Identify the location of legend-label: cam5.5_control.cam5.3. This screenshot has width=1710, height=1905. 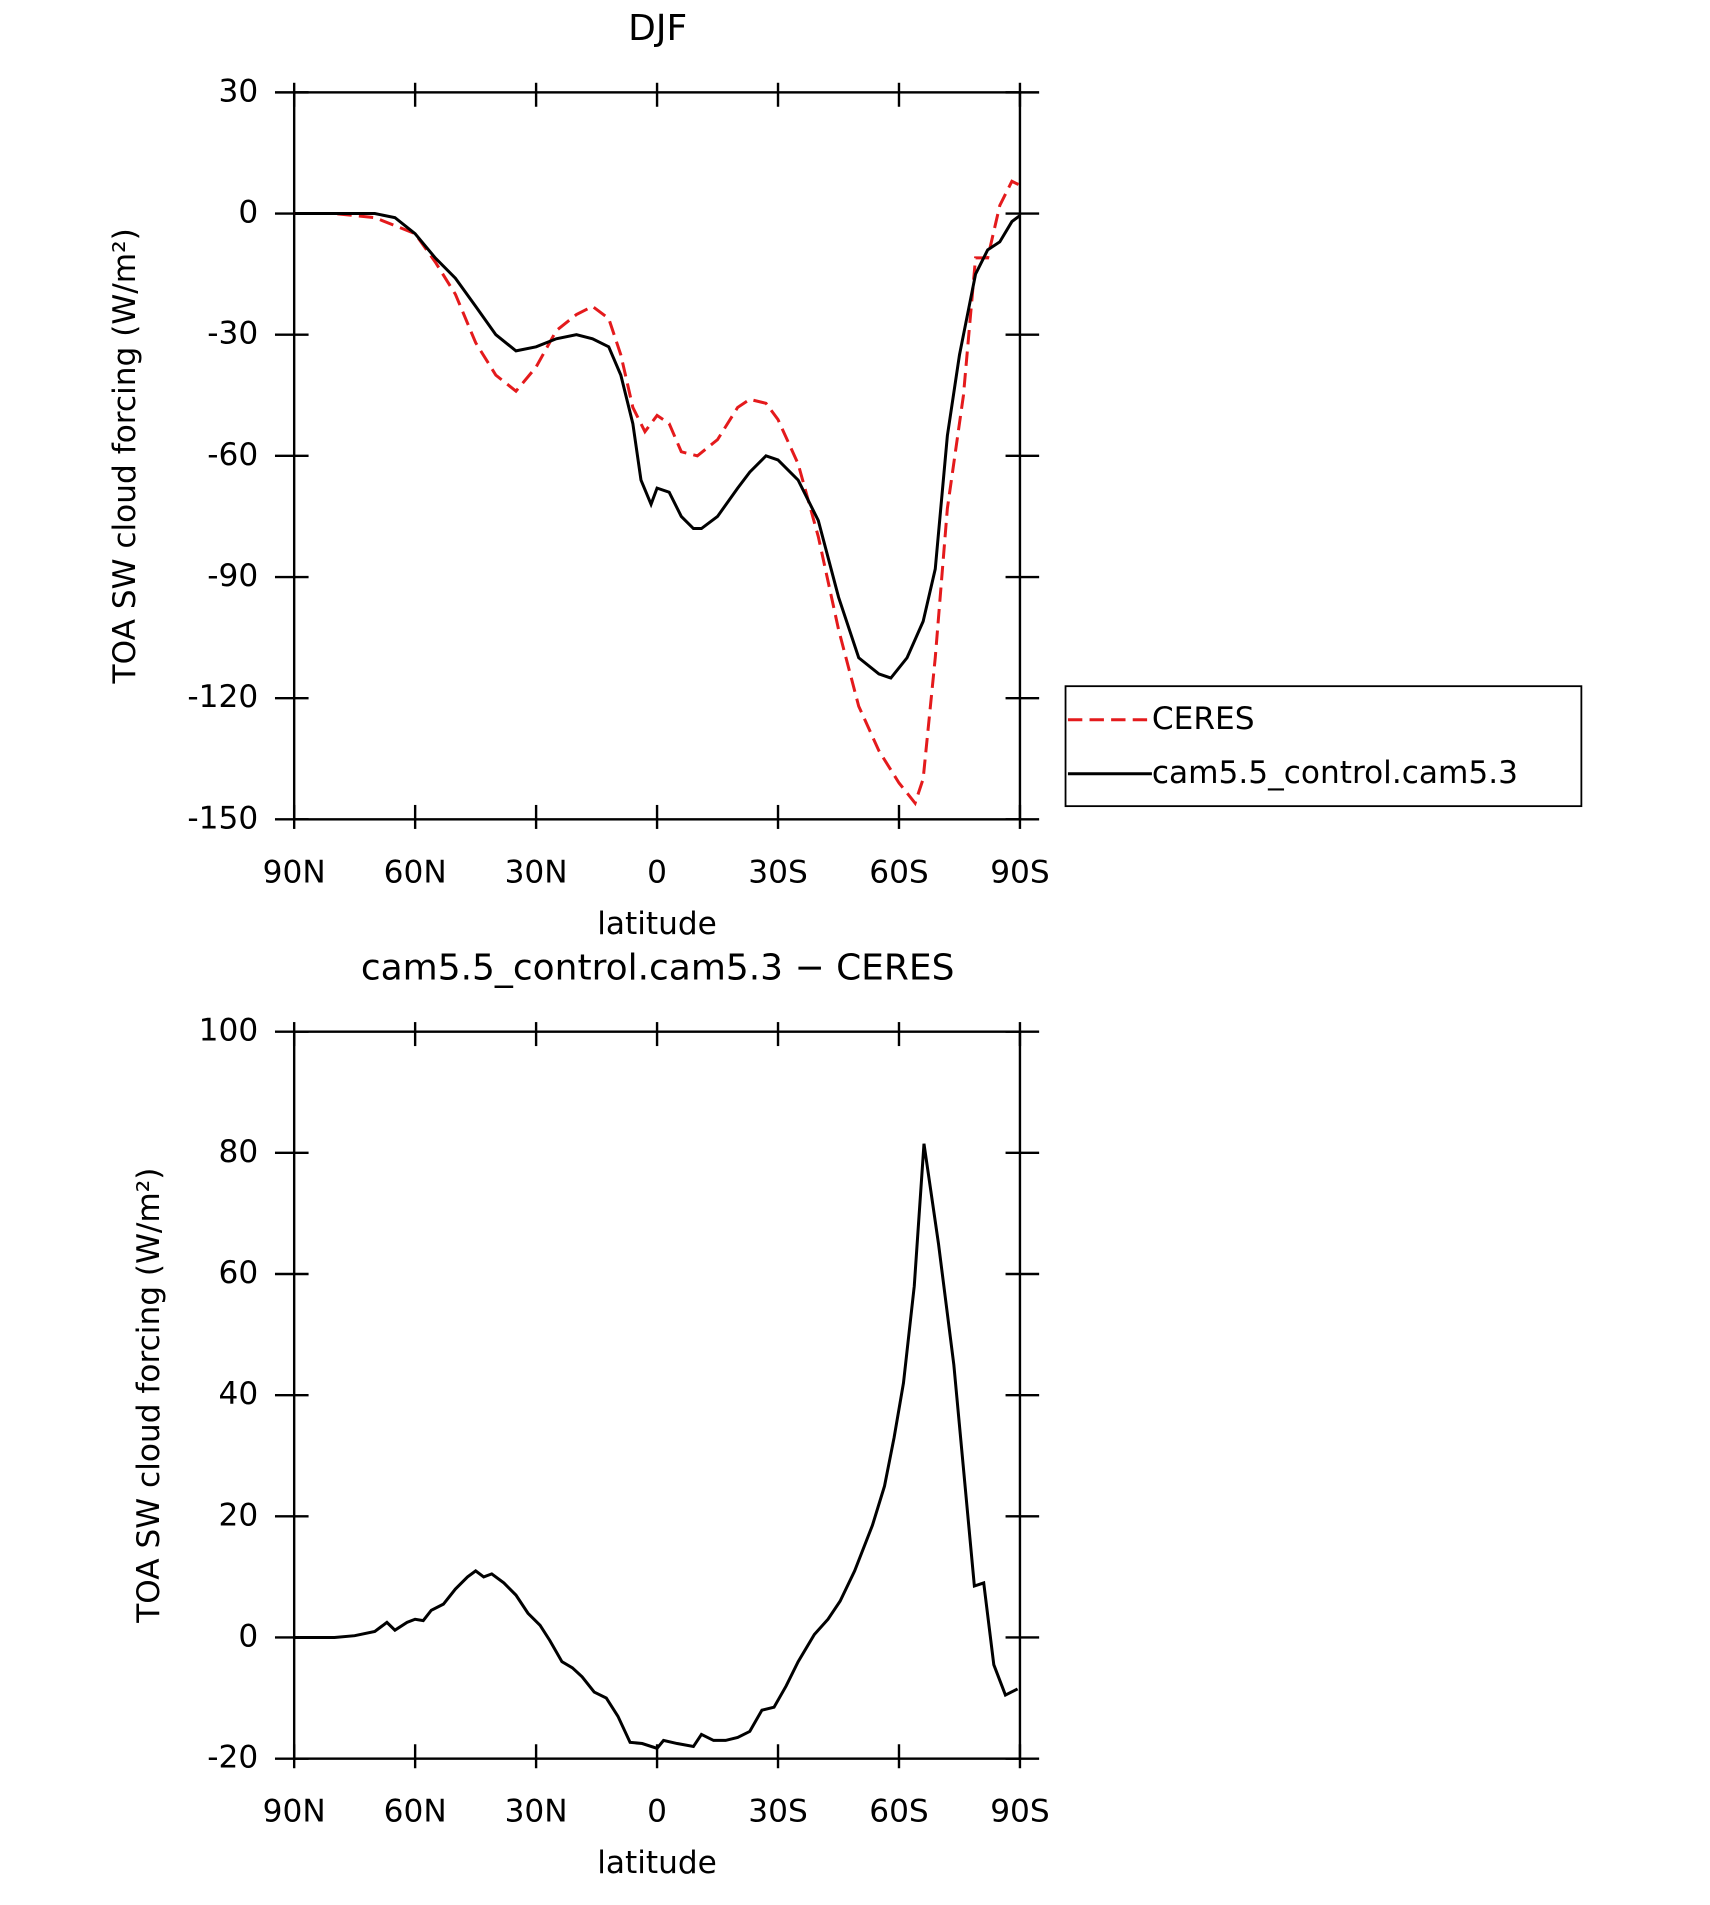
(1335, 773).